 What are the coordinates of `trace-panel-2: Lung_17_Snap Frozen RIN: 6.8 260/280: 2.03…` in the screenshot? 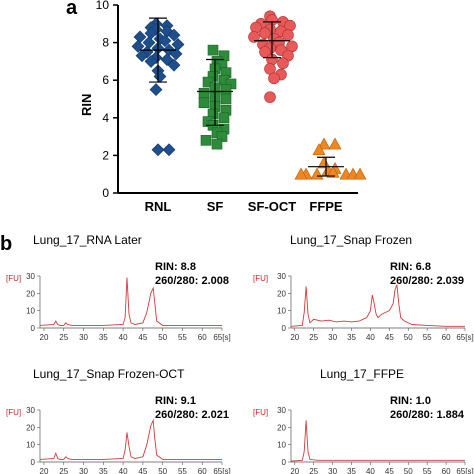 It's located at (363, 287).